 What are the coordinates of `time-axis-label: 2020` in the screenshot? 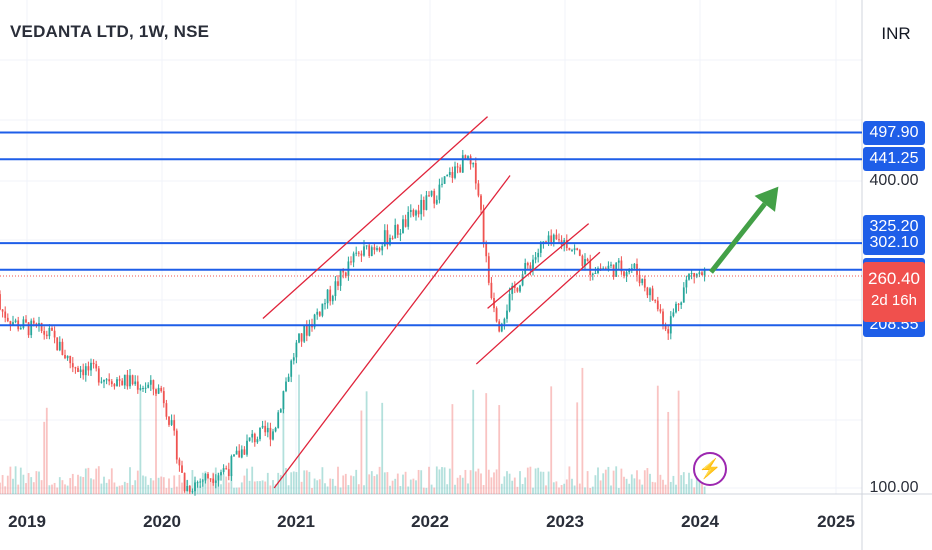 It's located at (162, 521).